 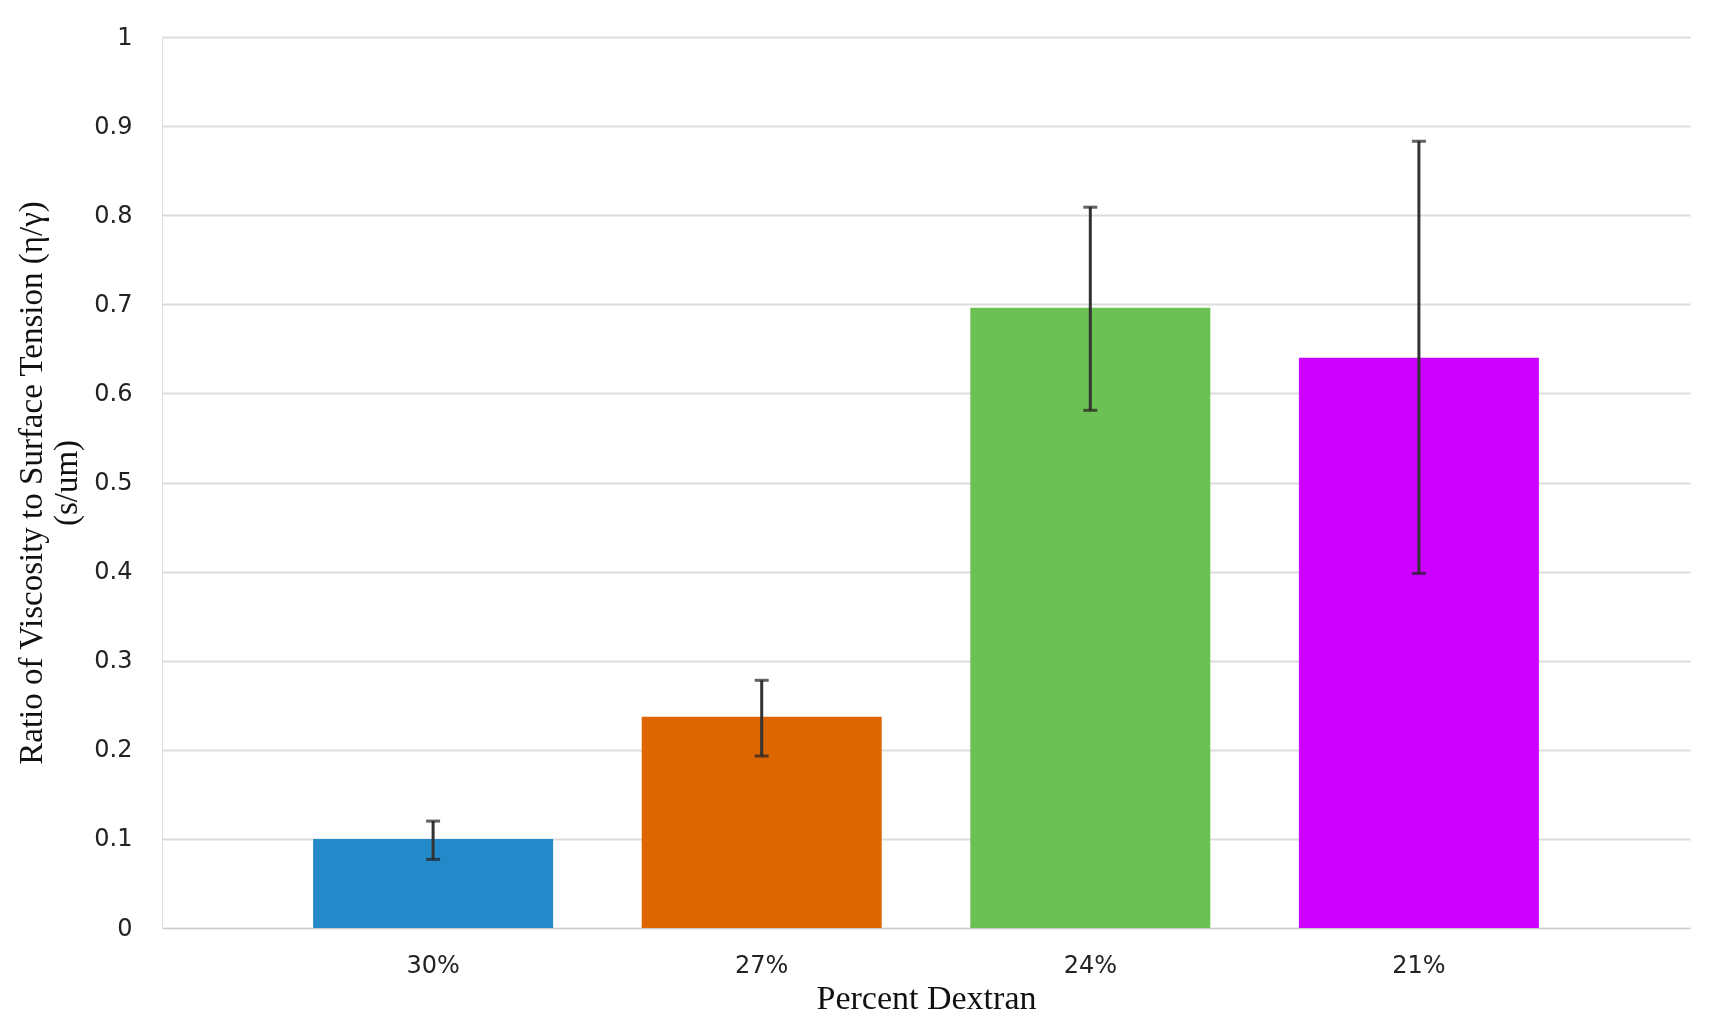 What do you see at coordinates (113, 303) in the screenshot?
I see `y-tick-label: 0.7` at bounding box center [113, 303].